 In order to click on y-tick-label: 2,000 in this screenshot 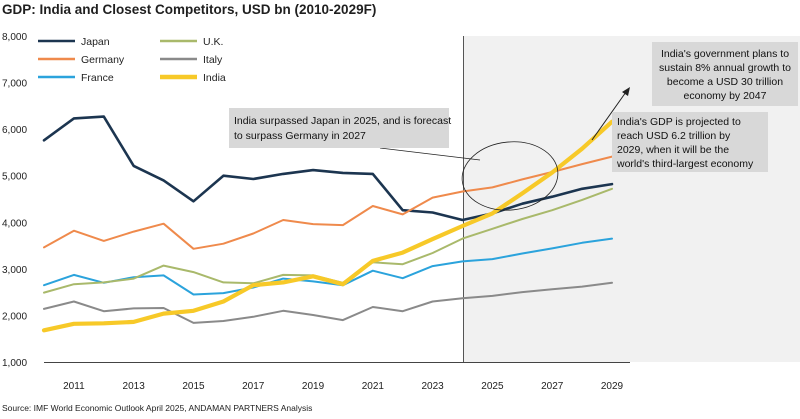, I will do `click(14, 316)`.